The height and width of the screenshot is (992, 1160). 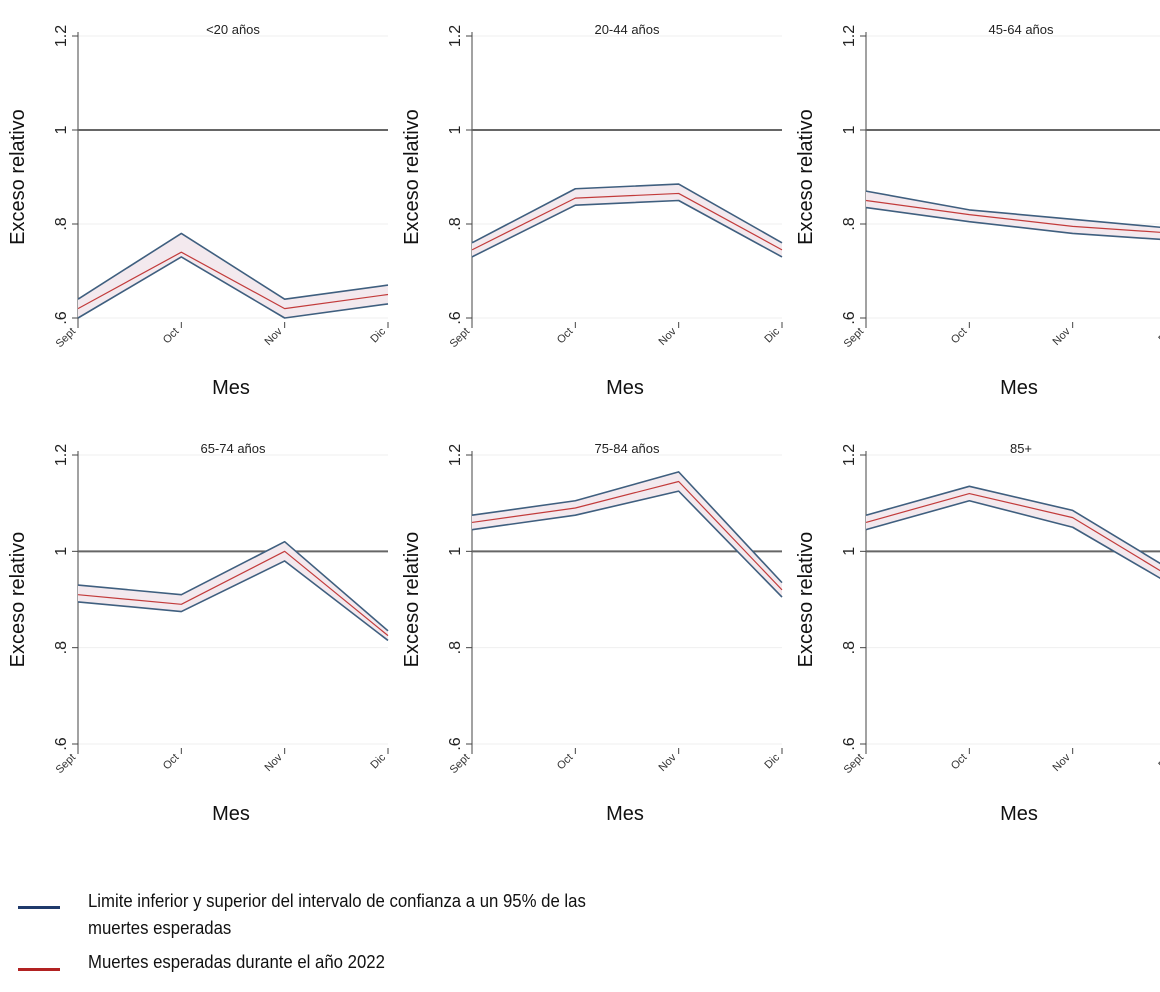 I want to click on panel-title: 20-44 años, so click(x=627, y=29).